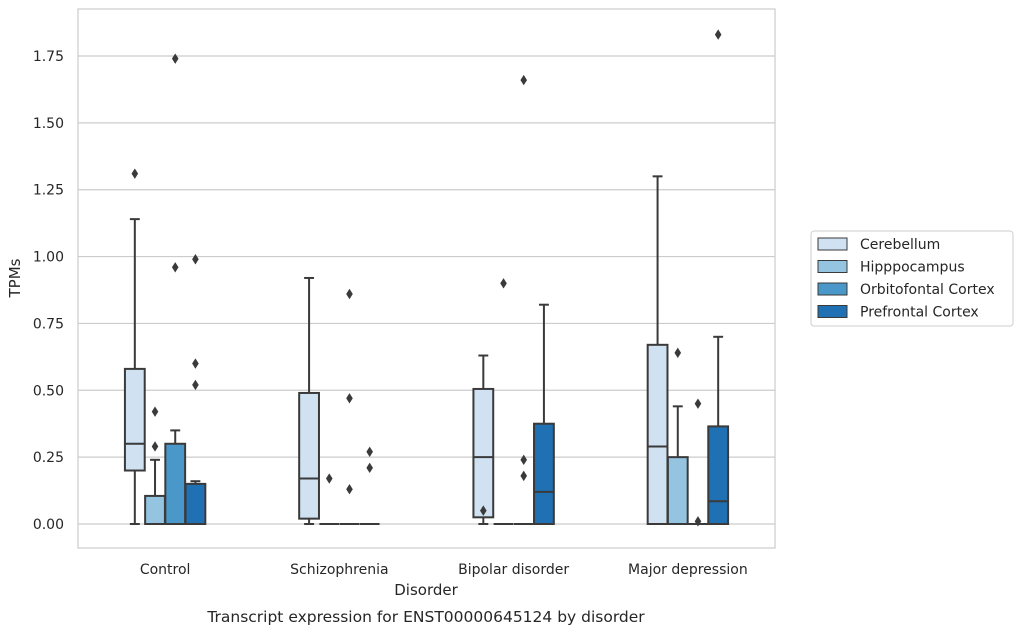 The image size is (1023, 634). What do you see at coordinates (48, 258) in the screenshot?
I see `y-tick-label: 1.00` at bounding box center [48, 258].